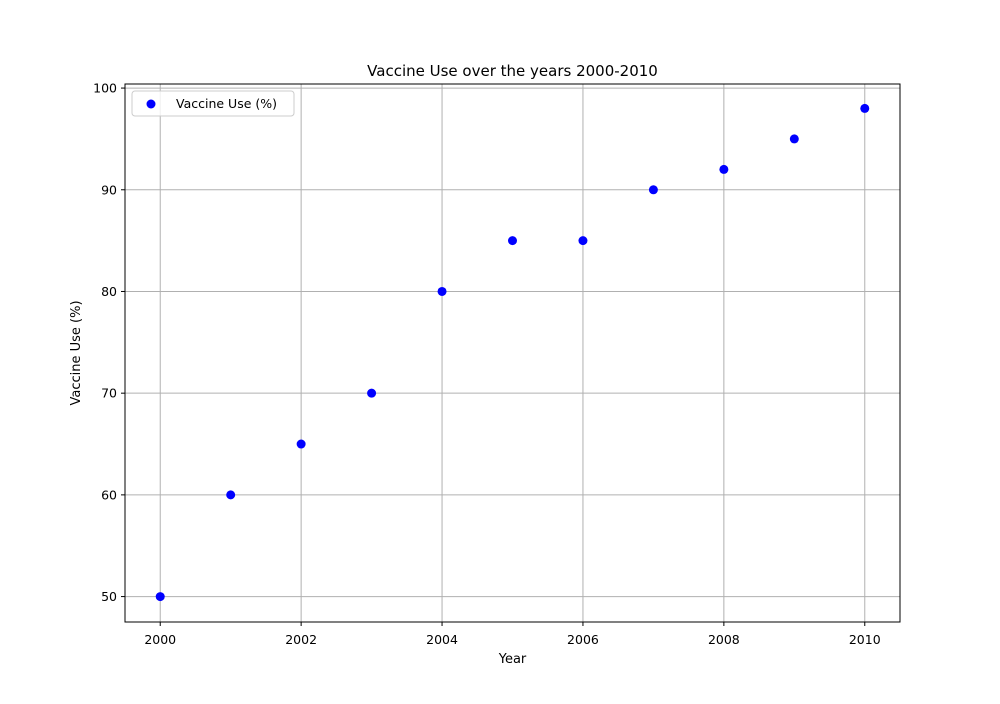 The width and height of the screenshot is (1000, 704). I want to click on legend-marker, so click(151, 104).